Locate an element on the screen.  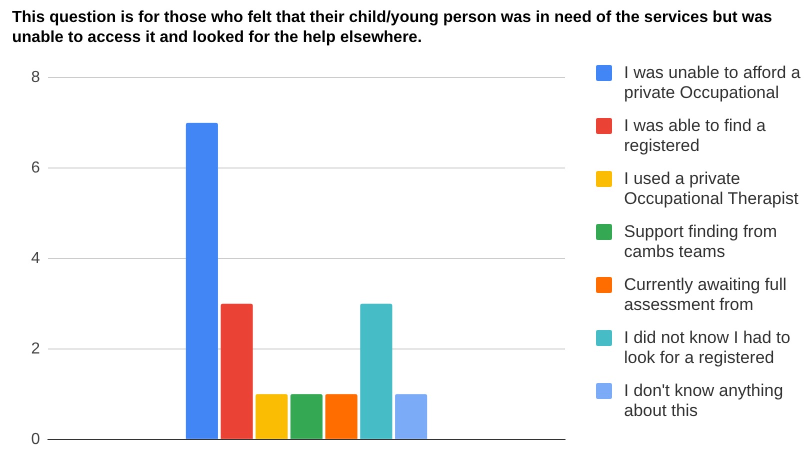
legend-label: I was able to find a registered is located at coordinates (695, 136).